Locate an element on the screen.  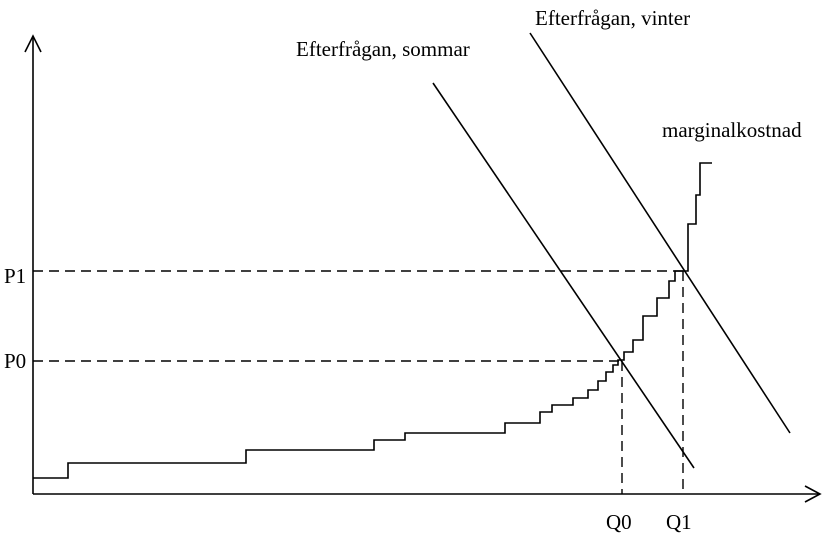
marginal-cost-label: marginalkostnad is located at coordinates (732, 130).